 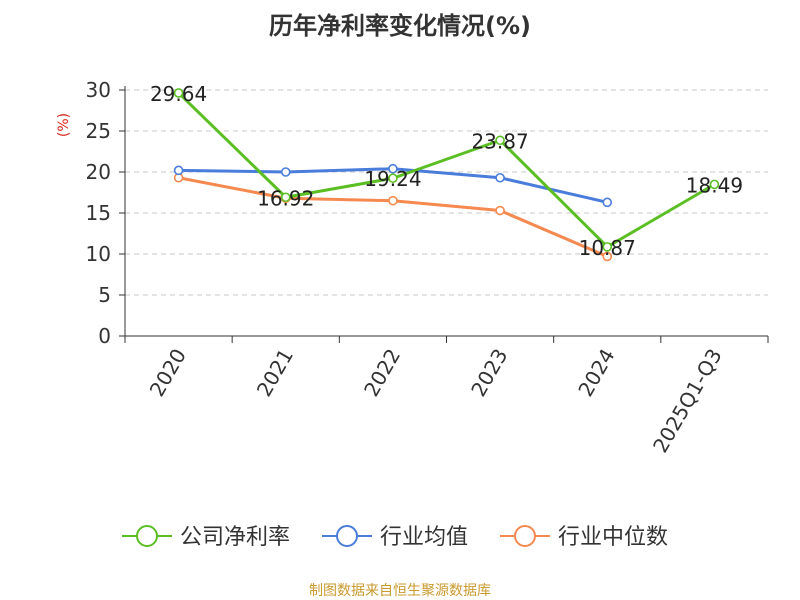 I want to click on y-tick-label: 20, so click(x=98, y=172).